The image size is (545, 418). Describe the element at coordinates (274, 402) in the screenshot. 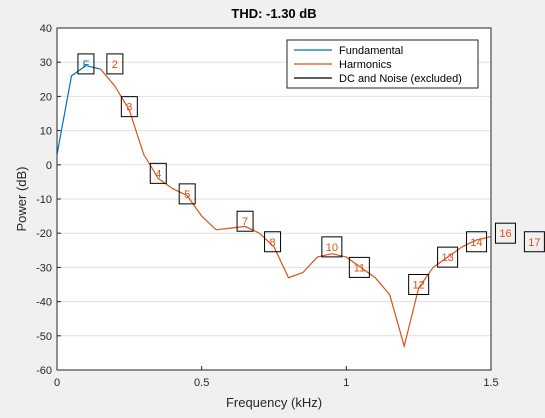

I see `x-axis-label: Frequency (kHz)` at that location.